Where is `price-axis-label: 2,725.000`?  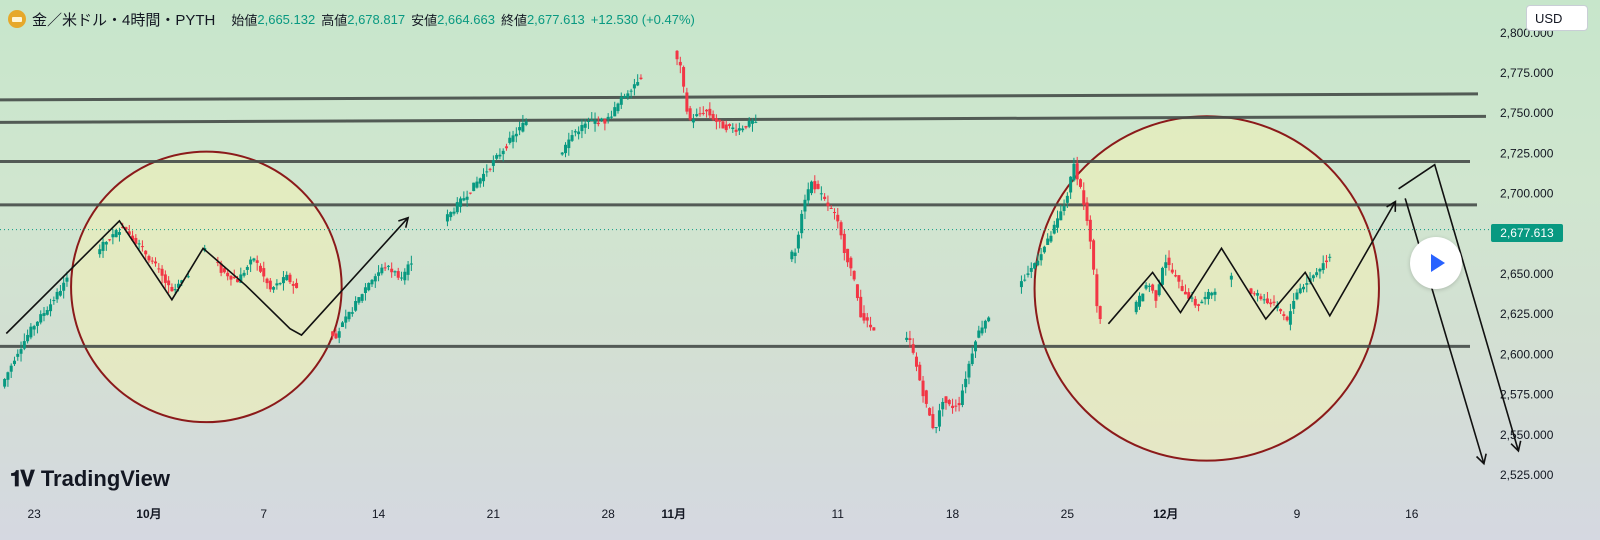 price-axis-label: 2,725.000 is located at coordinates (1527, 153).